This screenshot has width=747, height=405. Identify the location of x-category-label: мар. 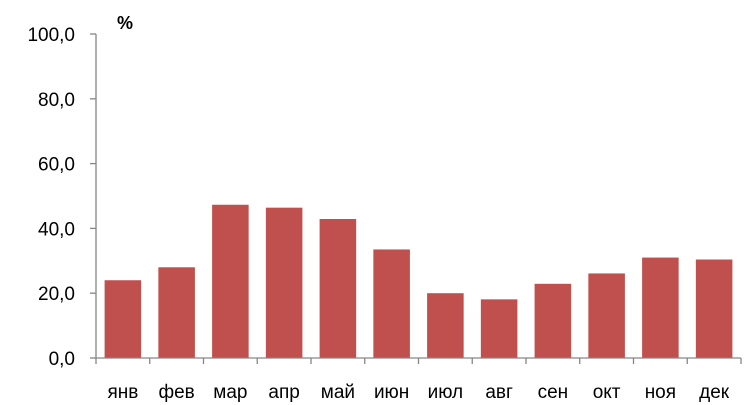
(230, 392).